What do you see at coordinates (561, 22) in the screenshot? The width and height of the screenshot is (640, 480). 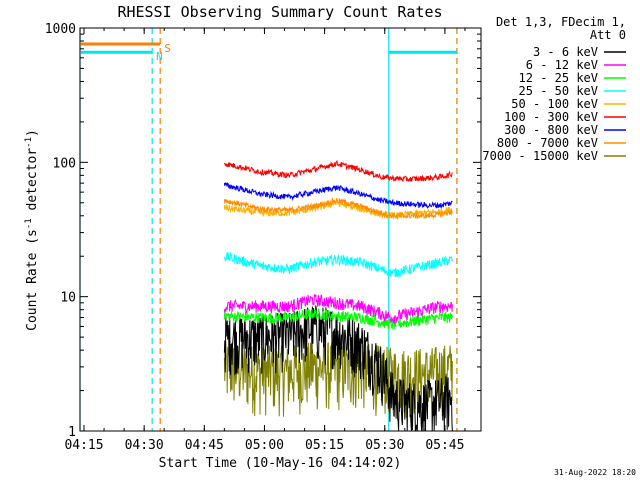 I see `legend-header-line-1: Det 1,3, FDecim 1,` at bounding box center [561, 22].